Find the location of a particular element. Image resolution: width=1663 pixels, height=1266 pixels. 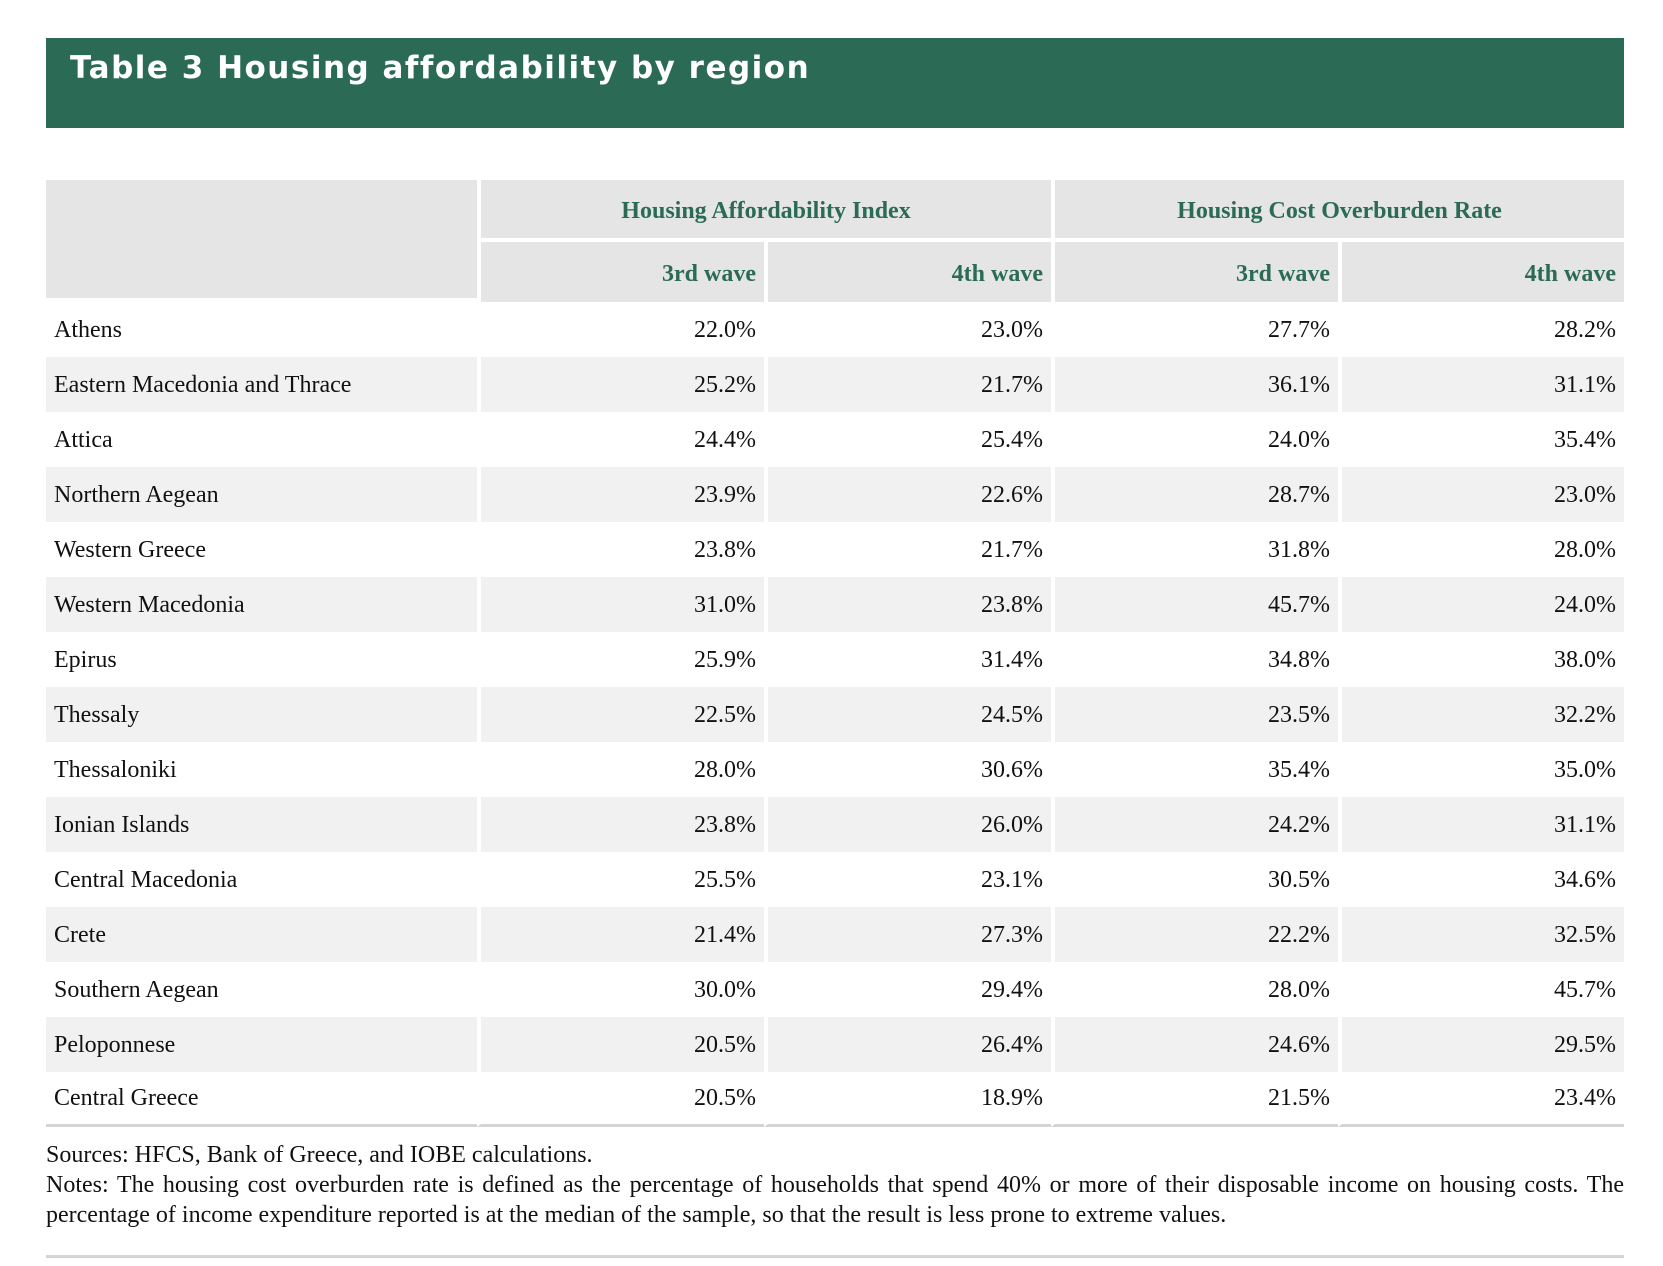

value-cell: 29.5% is located at coordinates (1481, 1044).